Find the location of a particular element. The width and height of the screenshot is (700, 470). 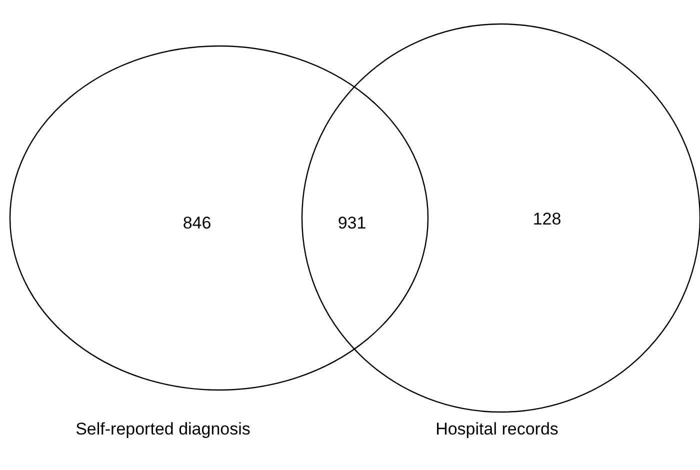

data-label: 846 is located at coordinates (197, 222).